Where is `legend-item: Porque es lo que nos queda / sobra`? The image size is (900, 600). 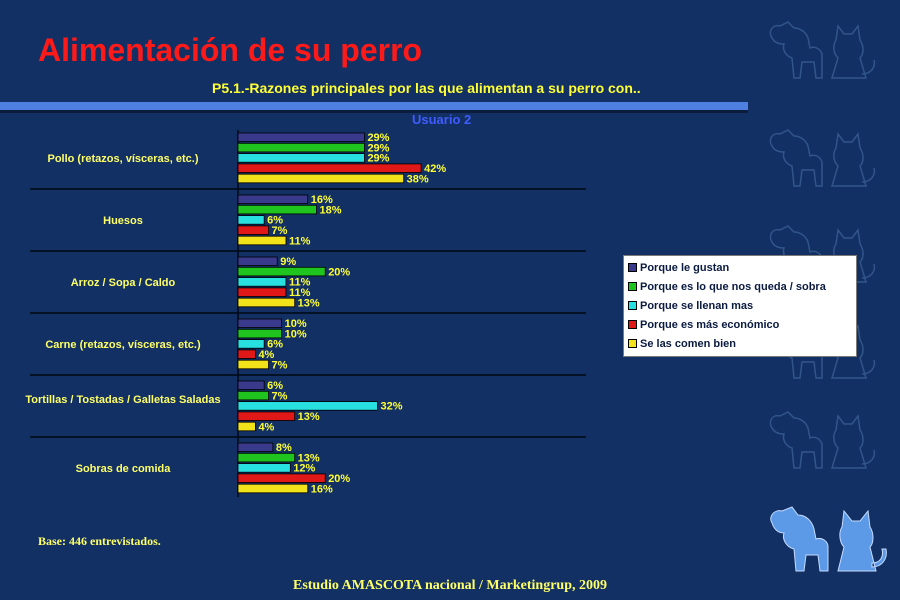
legend-item: Porque es lo que nos queda / sobra is located at coordinates (740, 286).